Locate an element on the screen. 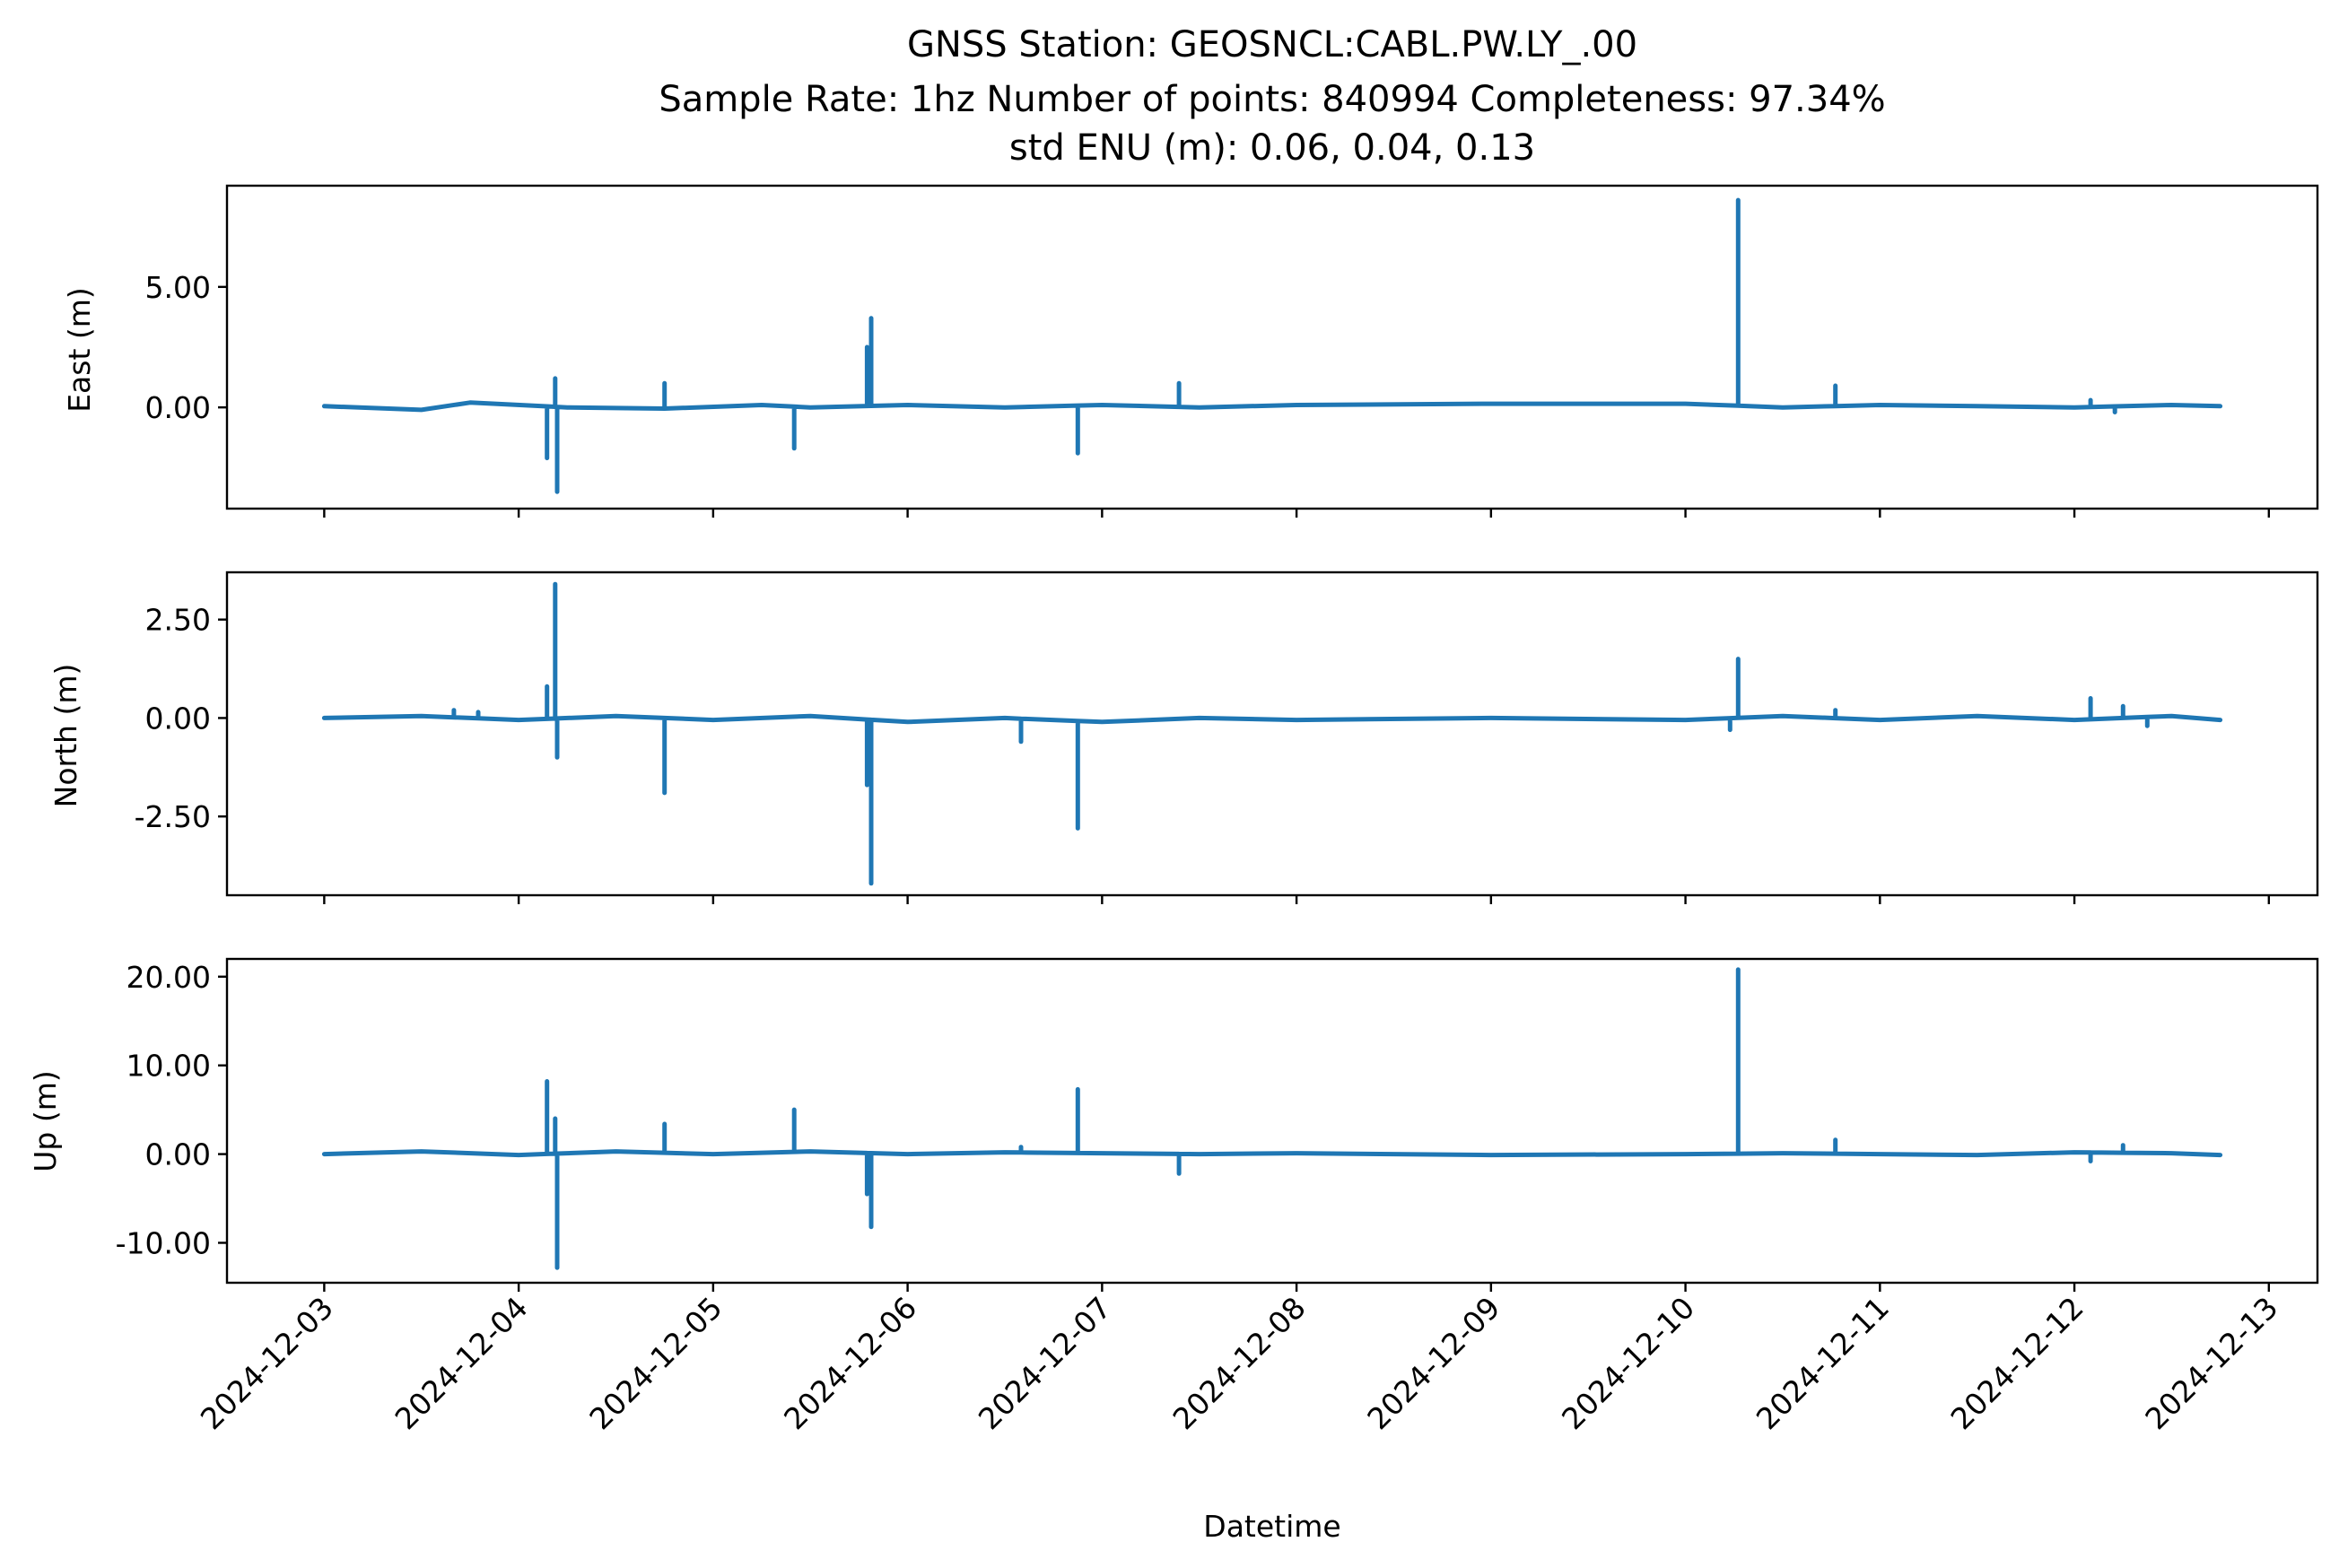 The width and height of the screenshot is (2339, 1568). y-tick-label-2-2: 0.00 is located at coordinates (178, 1154).